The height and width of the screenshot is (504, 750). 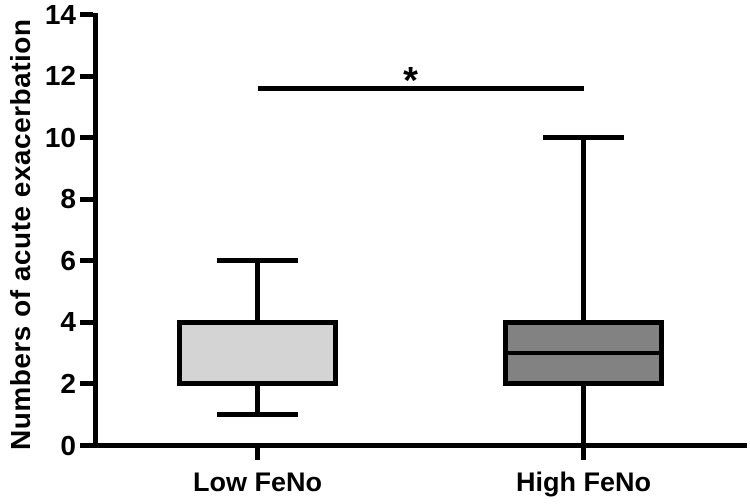 I want to click on significance-star: *, so click(x=410, y=81).